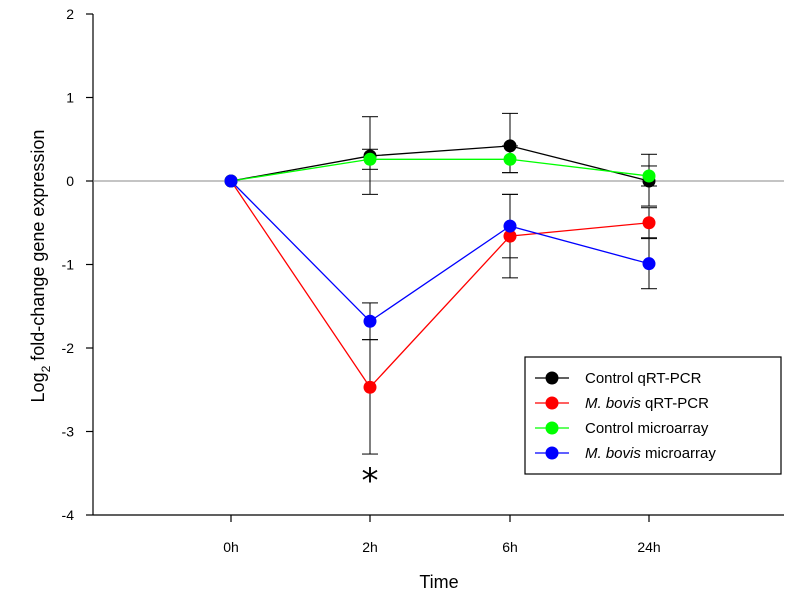 The height and width of the screenshot is (597, 786). Describe the element at coordinates (68, 515) in the screenshot. I see `y-tick-label: -4` at that location.